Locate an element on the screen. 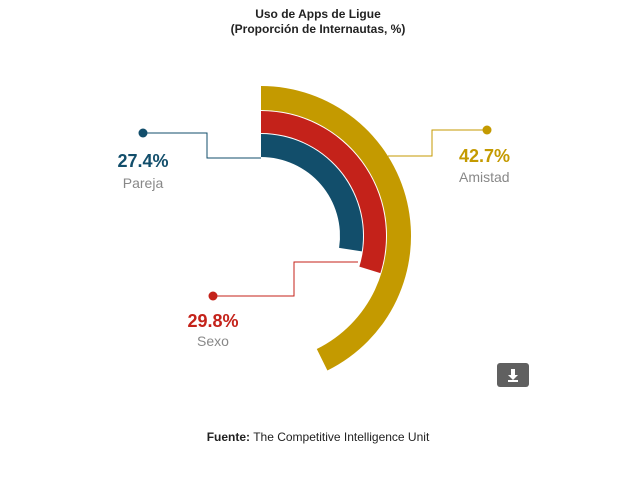 This screenshot has width=636, height=482. source-label: Fuente: is located at coordinates (228, 437).